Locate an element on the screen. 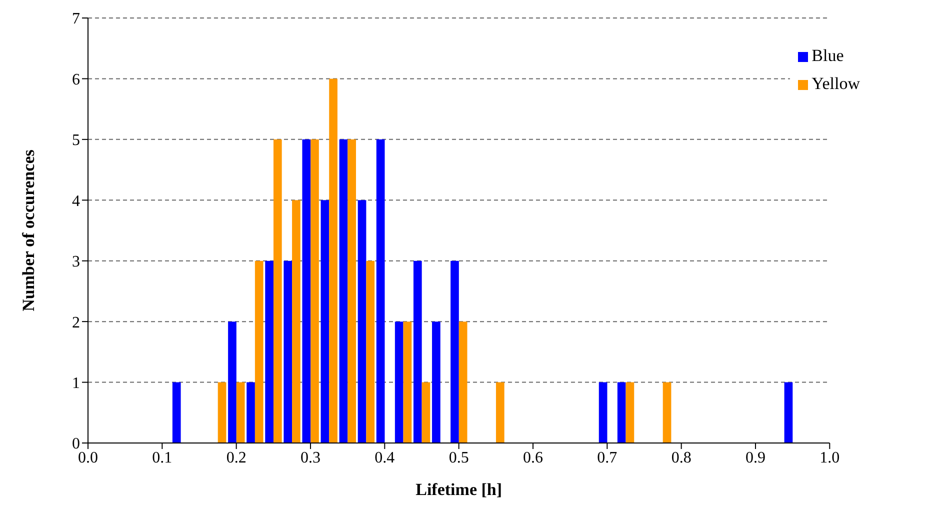  y-axis-title: Number of occurences is located at coordinates (28, 230).